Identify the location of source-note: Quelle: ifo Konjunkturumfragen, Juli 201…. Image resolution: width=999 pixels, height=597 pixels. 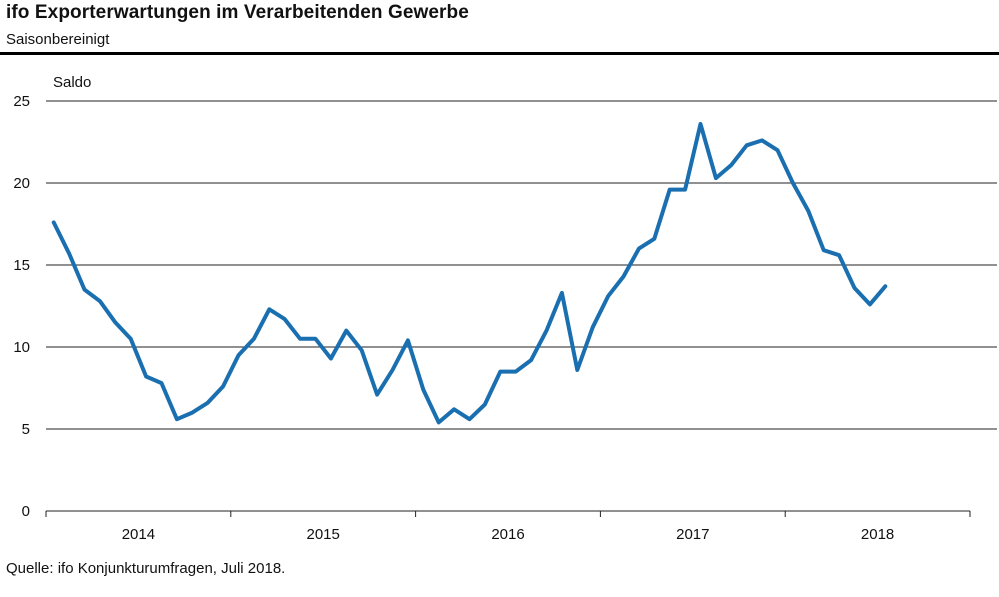
(146, 568).